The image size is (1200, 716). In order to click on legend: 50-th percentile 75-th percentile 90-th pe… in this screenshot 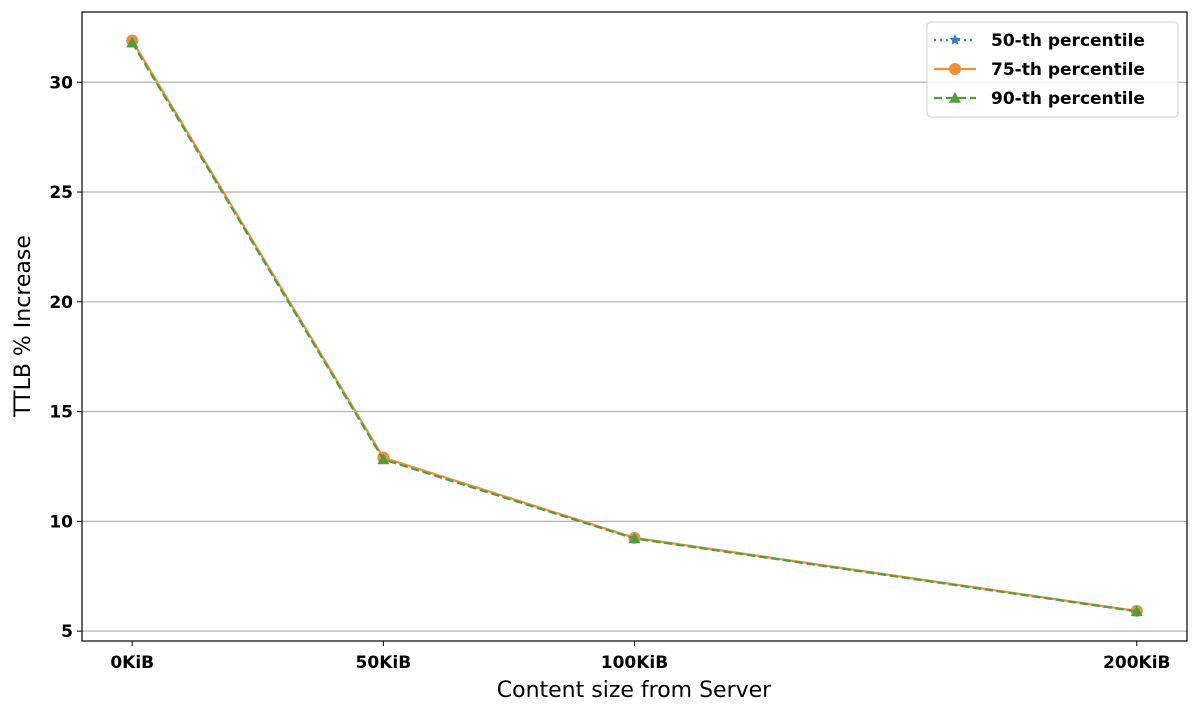, I will do `click(1052, 69)`.